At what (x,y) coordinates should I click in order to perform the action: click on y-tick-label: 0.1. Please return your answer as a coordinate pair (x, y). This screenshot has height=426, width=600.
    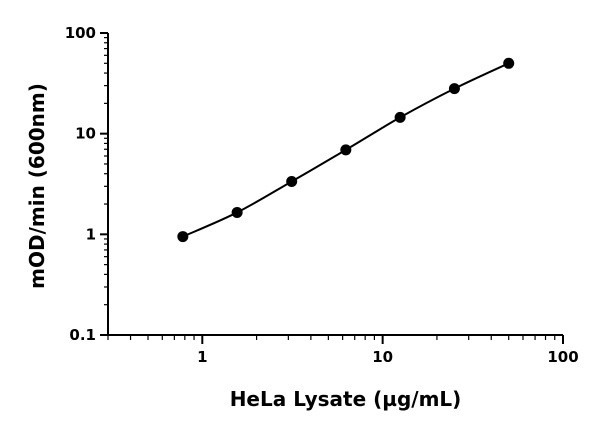
    Looking at the image, I should click on (82, 335).